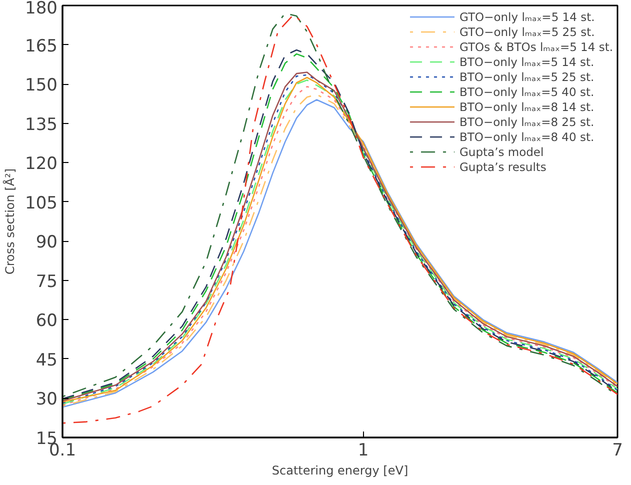 This screenshot has height=485, width=631. What do you see at coordinates (617, 450) in the screenshot?
I see `x-tick-label: 7` at bounding box center [617, 450].